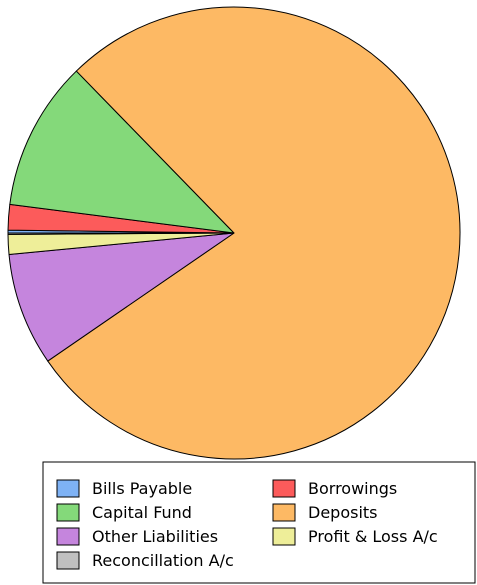 This screenshot has height=585, width=477. Describe the element at coordinates (284, 488) in the screenshot. I see `legend-swatch-borrowings` at that location.